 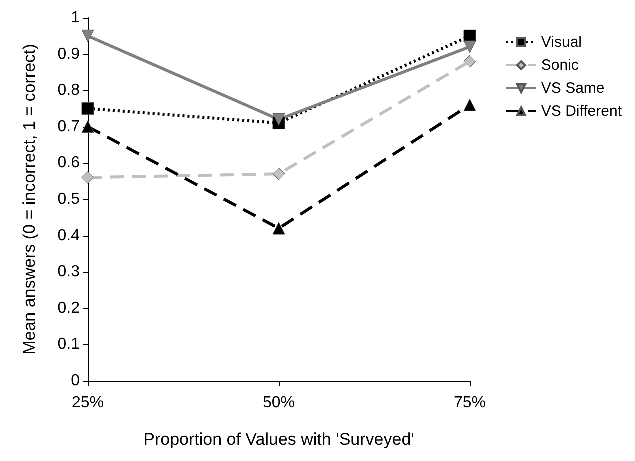 What do you see at coordinates (29, 199) in the screenshot?
I see `y-axis-title: Mean answers (0 = incorrect, 1 = correct)` at bounding box center [29, 199].